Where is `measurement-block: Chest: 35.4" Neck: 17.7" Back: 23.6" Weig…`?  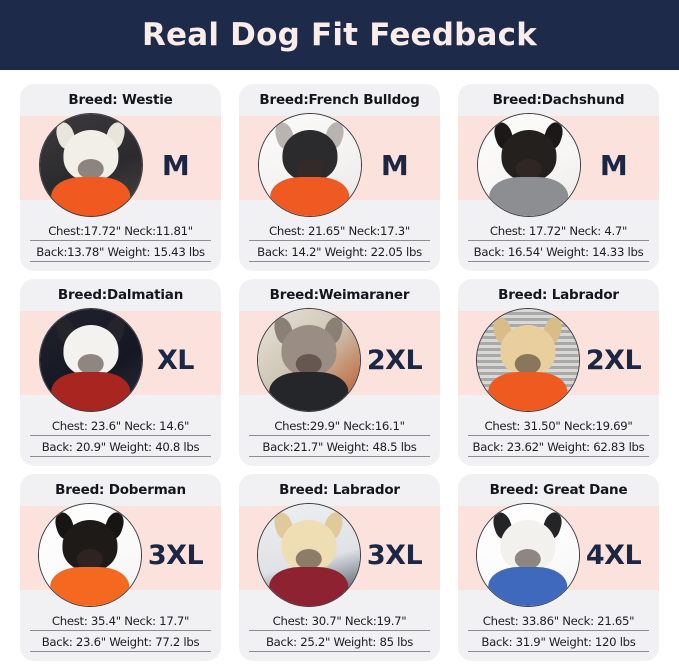 measurement-block: Chest: 35.4" Neck: 17.7" Back: 23.6" Weig… is located at coordinates (120, 637).